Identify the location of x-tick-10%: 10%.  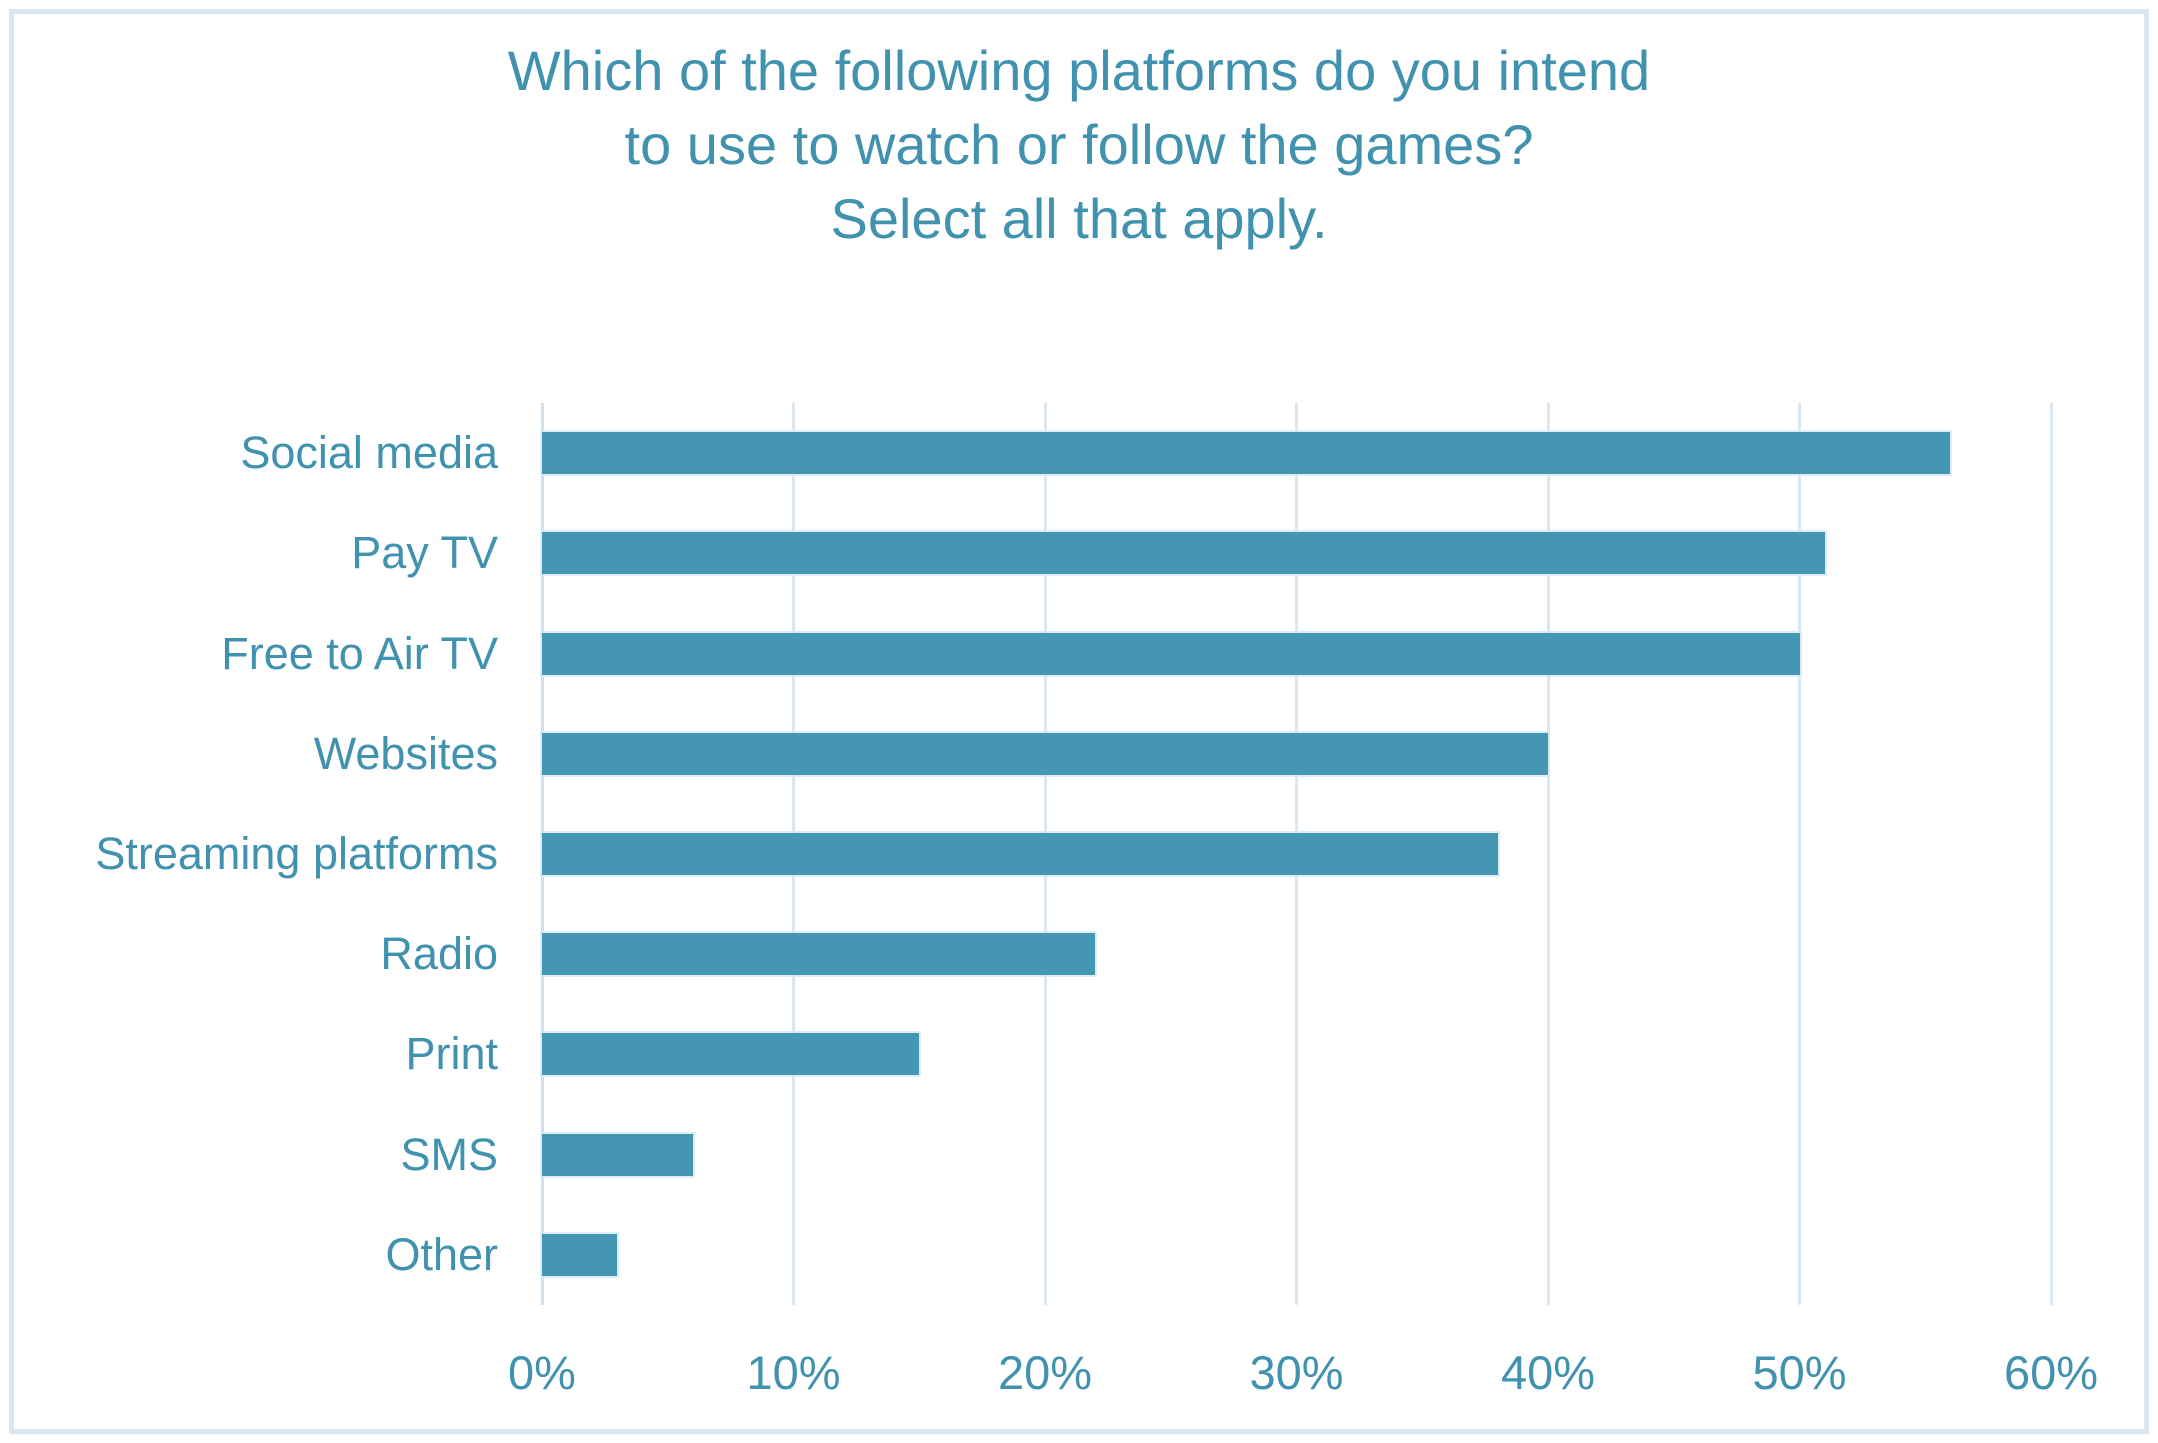
(793, 1372).